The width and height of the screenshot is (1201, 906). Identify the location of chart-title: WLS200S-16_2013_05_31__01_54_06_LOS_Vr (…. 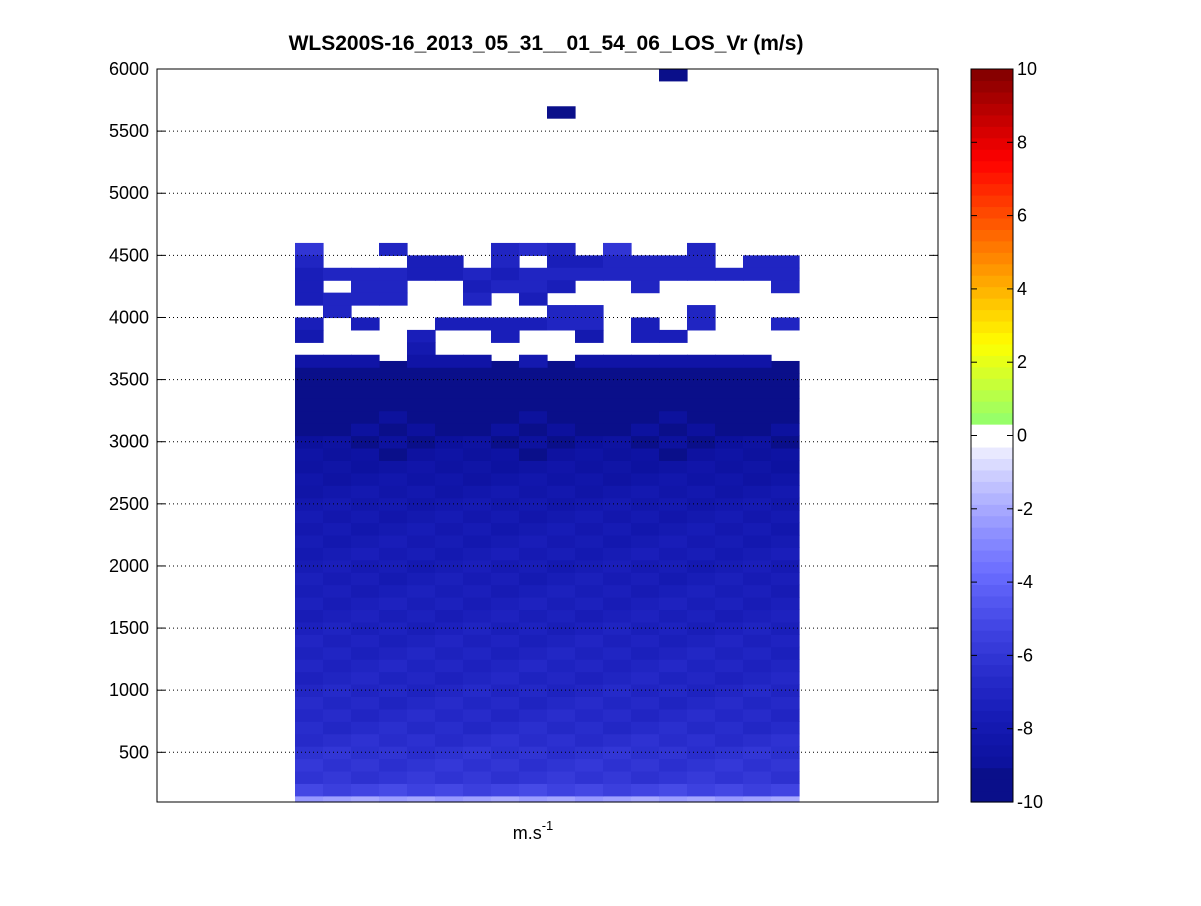
(546, 43).